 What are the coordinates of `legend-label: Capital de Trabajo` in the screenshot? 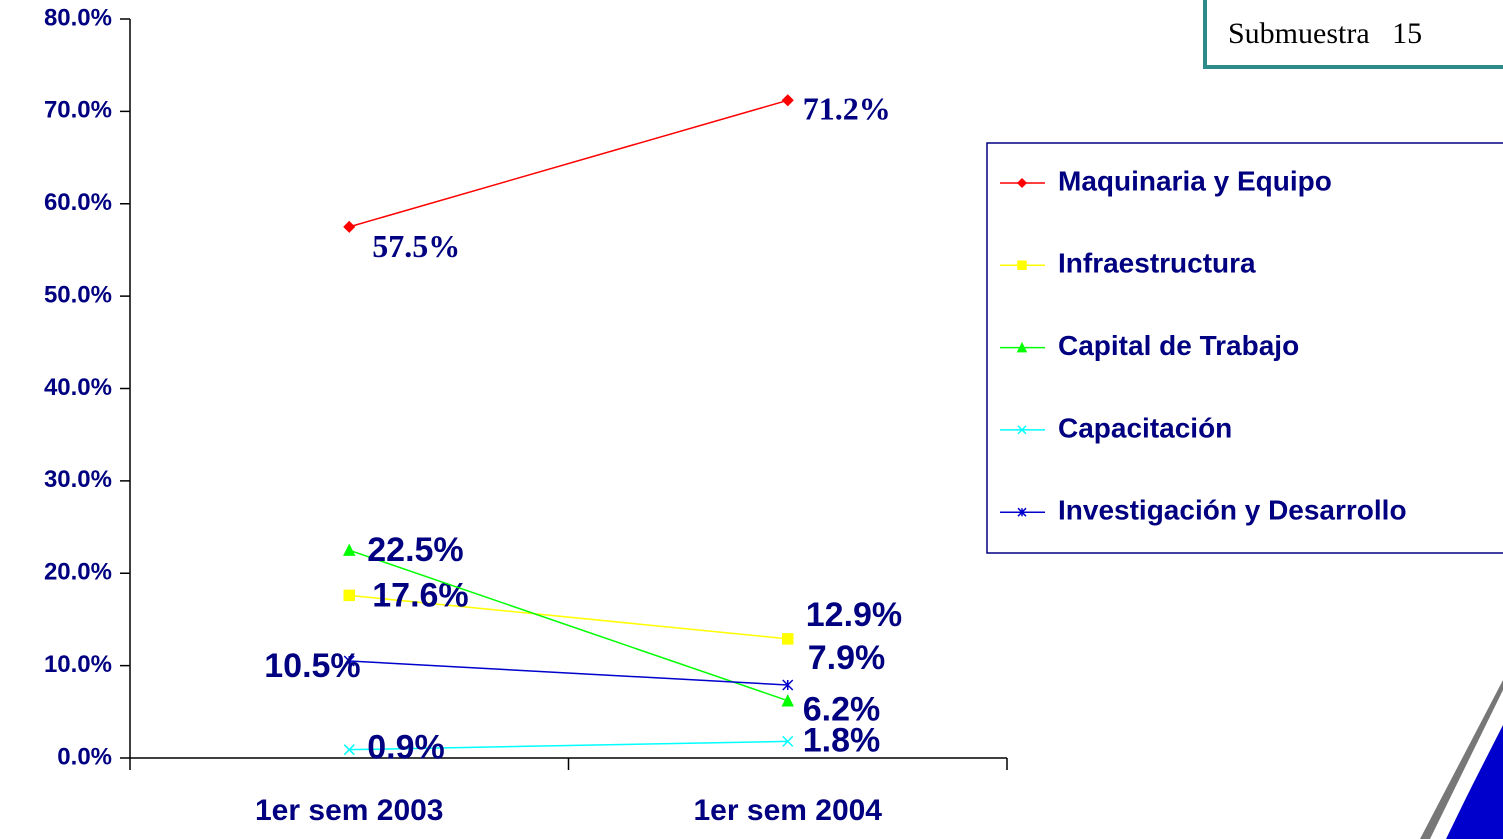 It's located at (1178, 345).